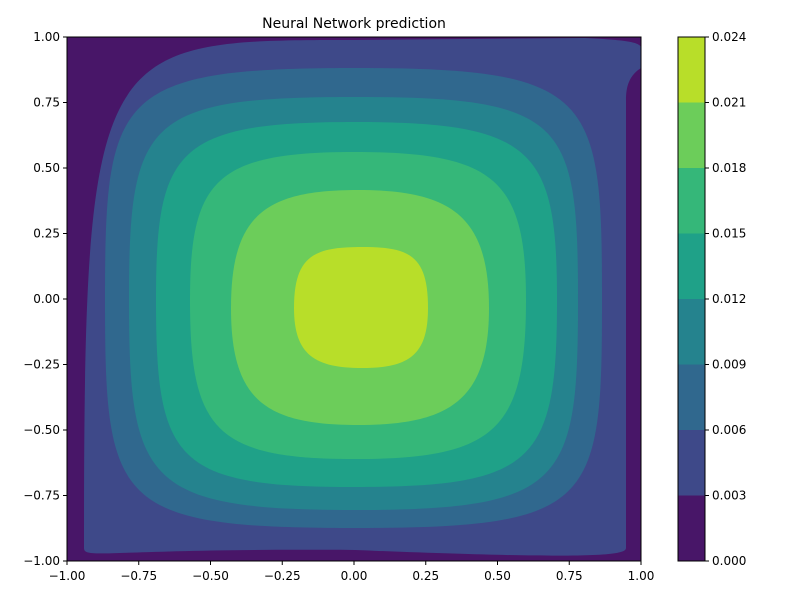 The width and height of the screenshot is (800, 600). What do you see at coordinates (729, 234) in the screenshot?
I see `colorbar-tick-label: 0.015` at bounding box center [729, 234].